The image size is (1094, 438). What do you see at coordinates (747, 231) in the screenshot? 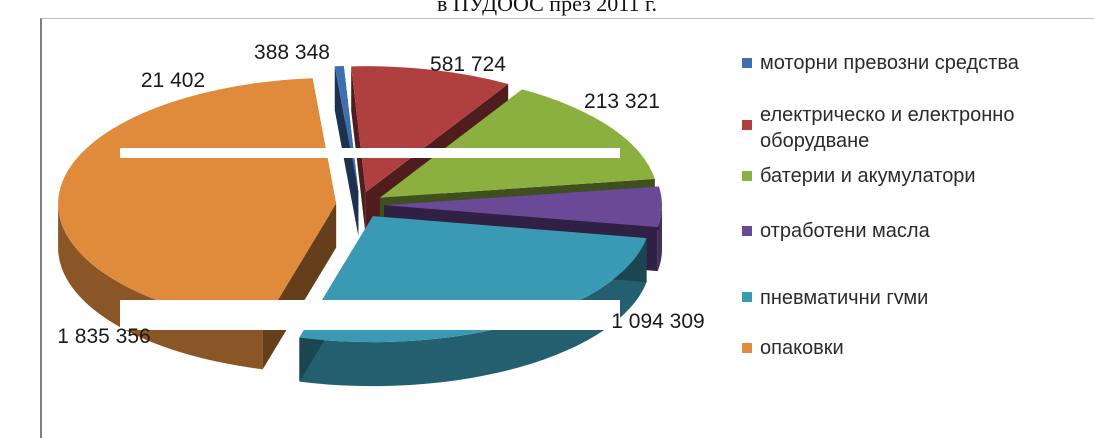
I see `legend-swatch-oils` at bounding box center [747, 231].